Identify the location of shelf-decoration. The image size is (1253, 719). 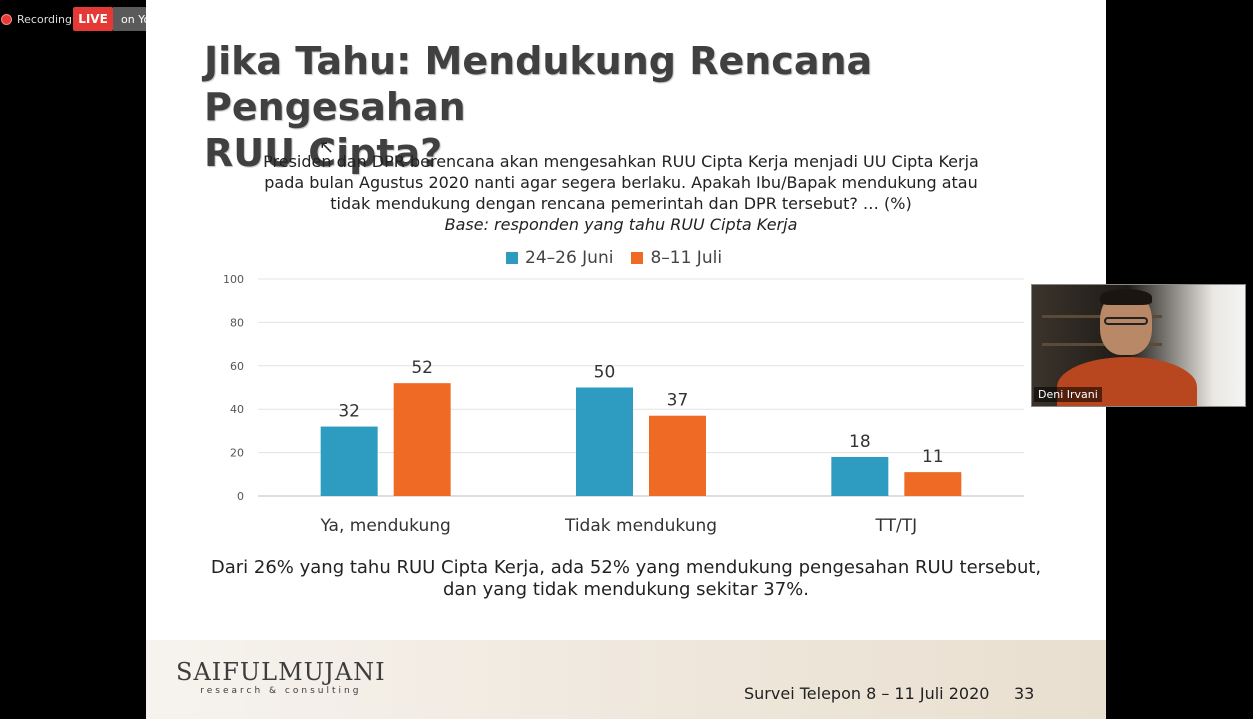
(1102, 344).